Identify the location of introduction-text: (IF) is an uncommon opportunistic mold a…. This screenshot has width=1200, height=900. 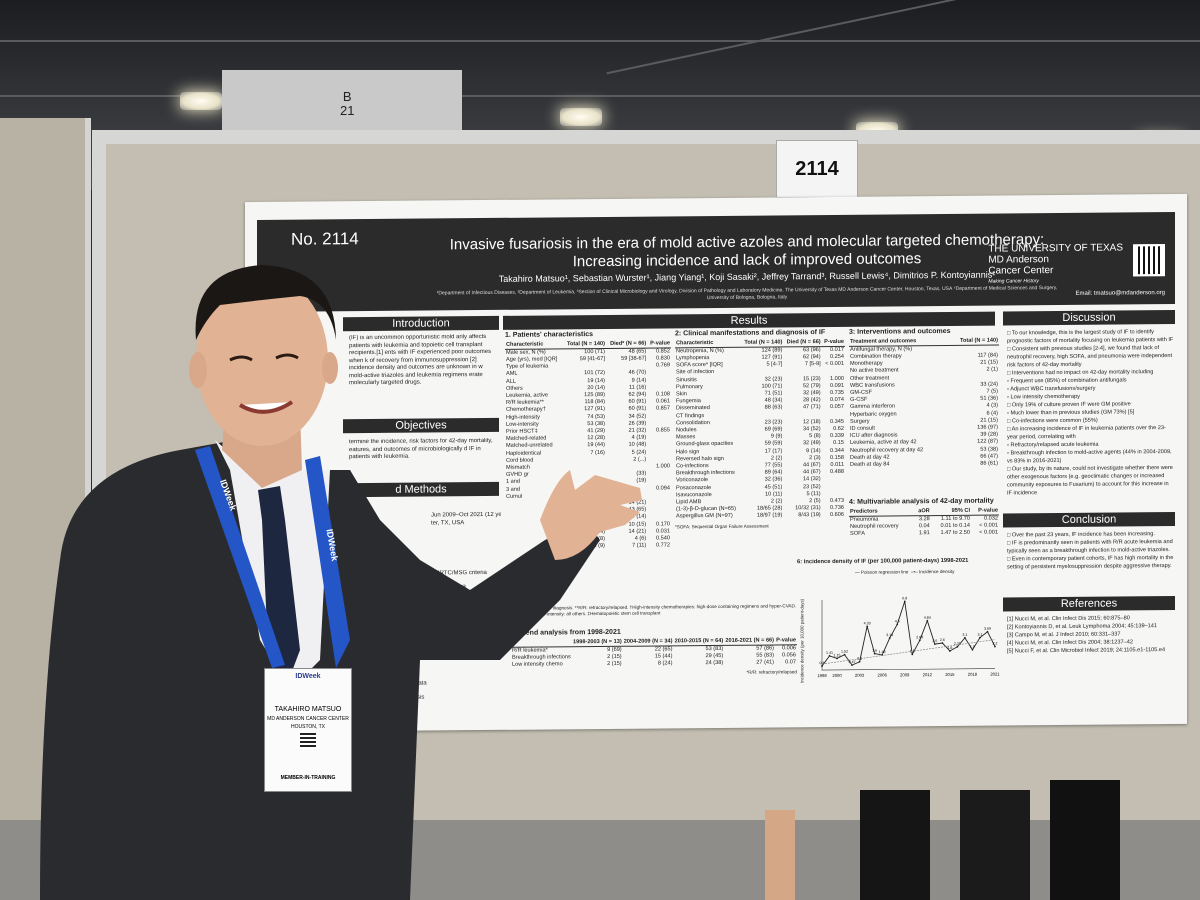
(420, 360).